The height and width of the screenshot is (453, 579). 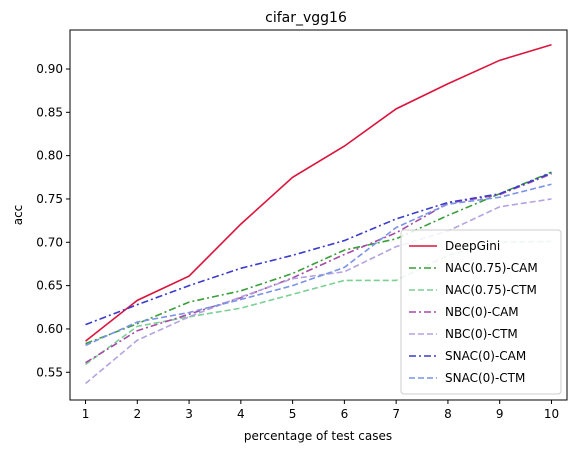 What do you see at coordinates (485, 356) in the screenshot?
I see `legend-label: SNAC(0)-CAM` at bounding box center [485, 356].